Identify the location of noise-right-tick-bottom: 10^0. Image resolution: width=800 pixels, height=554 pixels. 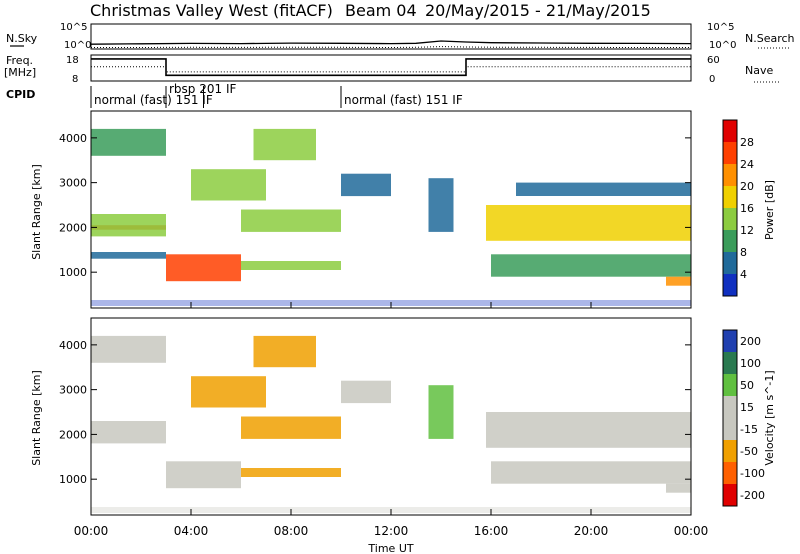
(722, 45).